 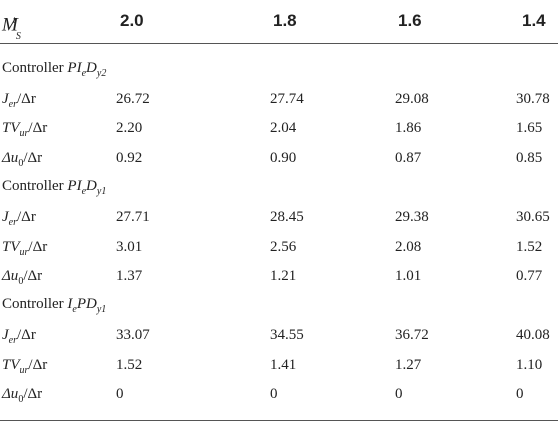 What do you see at coordinates (287, 335) in the screenshot?
I see `table-cell: 34.55` at bounding box center [287, 335].